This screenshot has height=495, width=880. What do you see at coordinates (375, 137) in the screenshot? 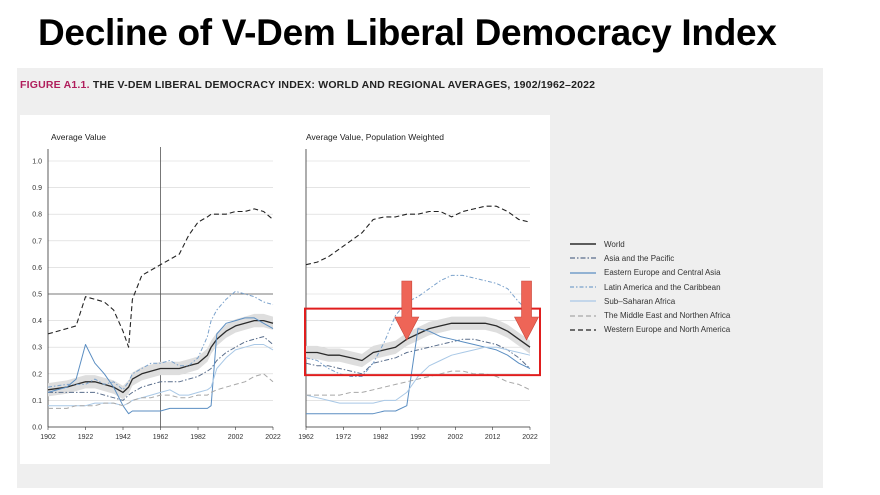
I see `chart-title-right: Average Value, Population Weighted` at bounding box center [375, 137].